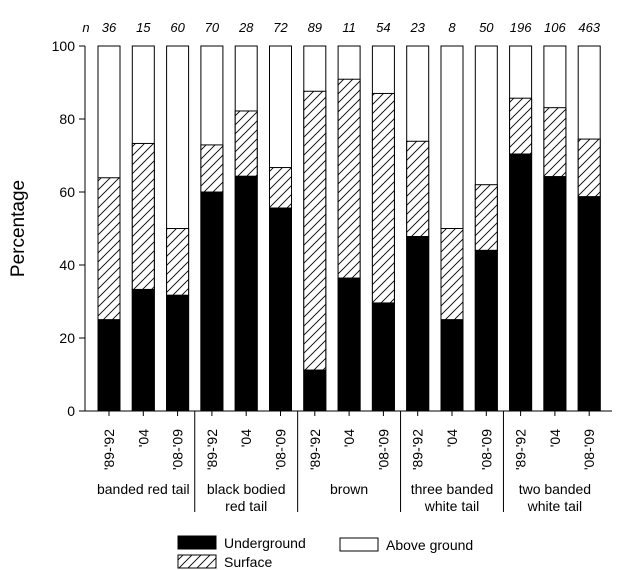 This screenshot has width=626, height=570. I want to click on n-value: 60, so click(177, 27).